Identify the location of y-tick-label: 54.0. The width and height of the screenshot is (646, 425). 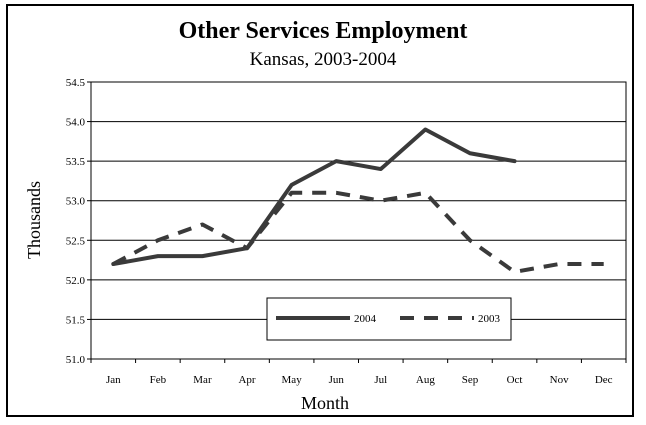
(76, 123).